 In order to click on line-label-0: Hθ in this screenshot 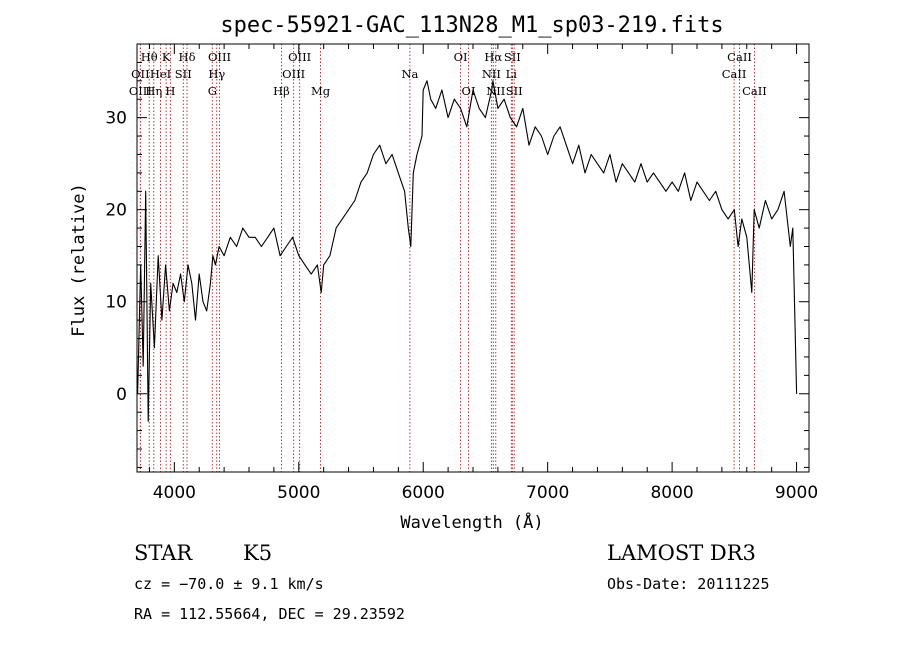, I will do `click(149, 57)`.